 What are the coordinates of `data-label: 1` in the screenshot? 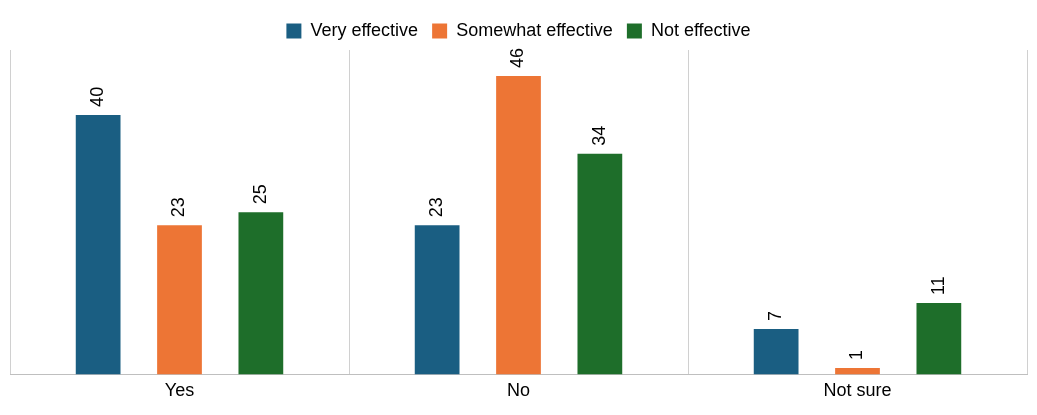 It's located at (856, 354).